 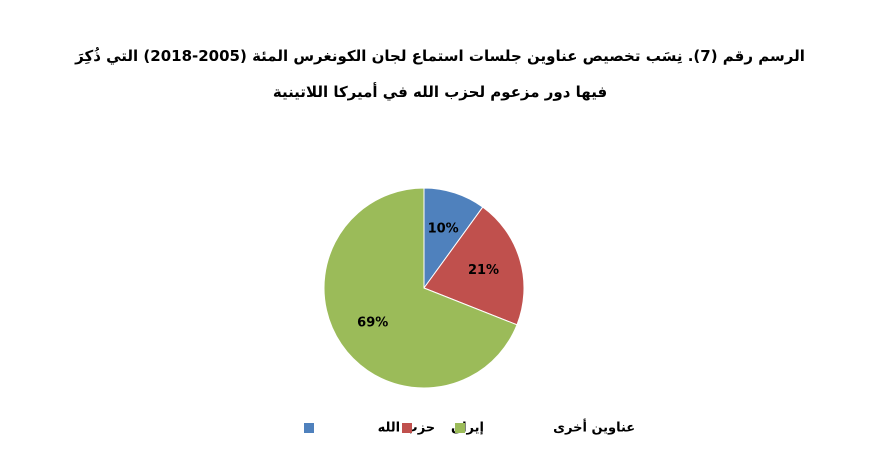 What do you see at coordinates (483, 270) in the screenshot?
I see `data-label: 21%` at bounding box center [483, 270].